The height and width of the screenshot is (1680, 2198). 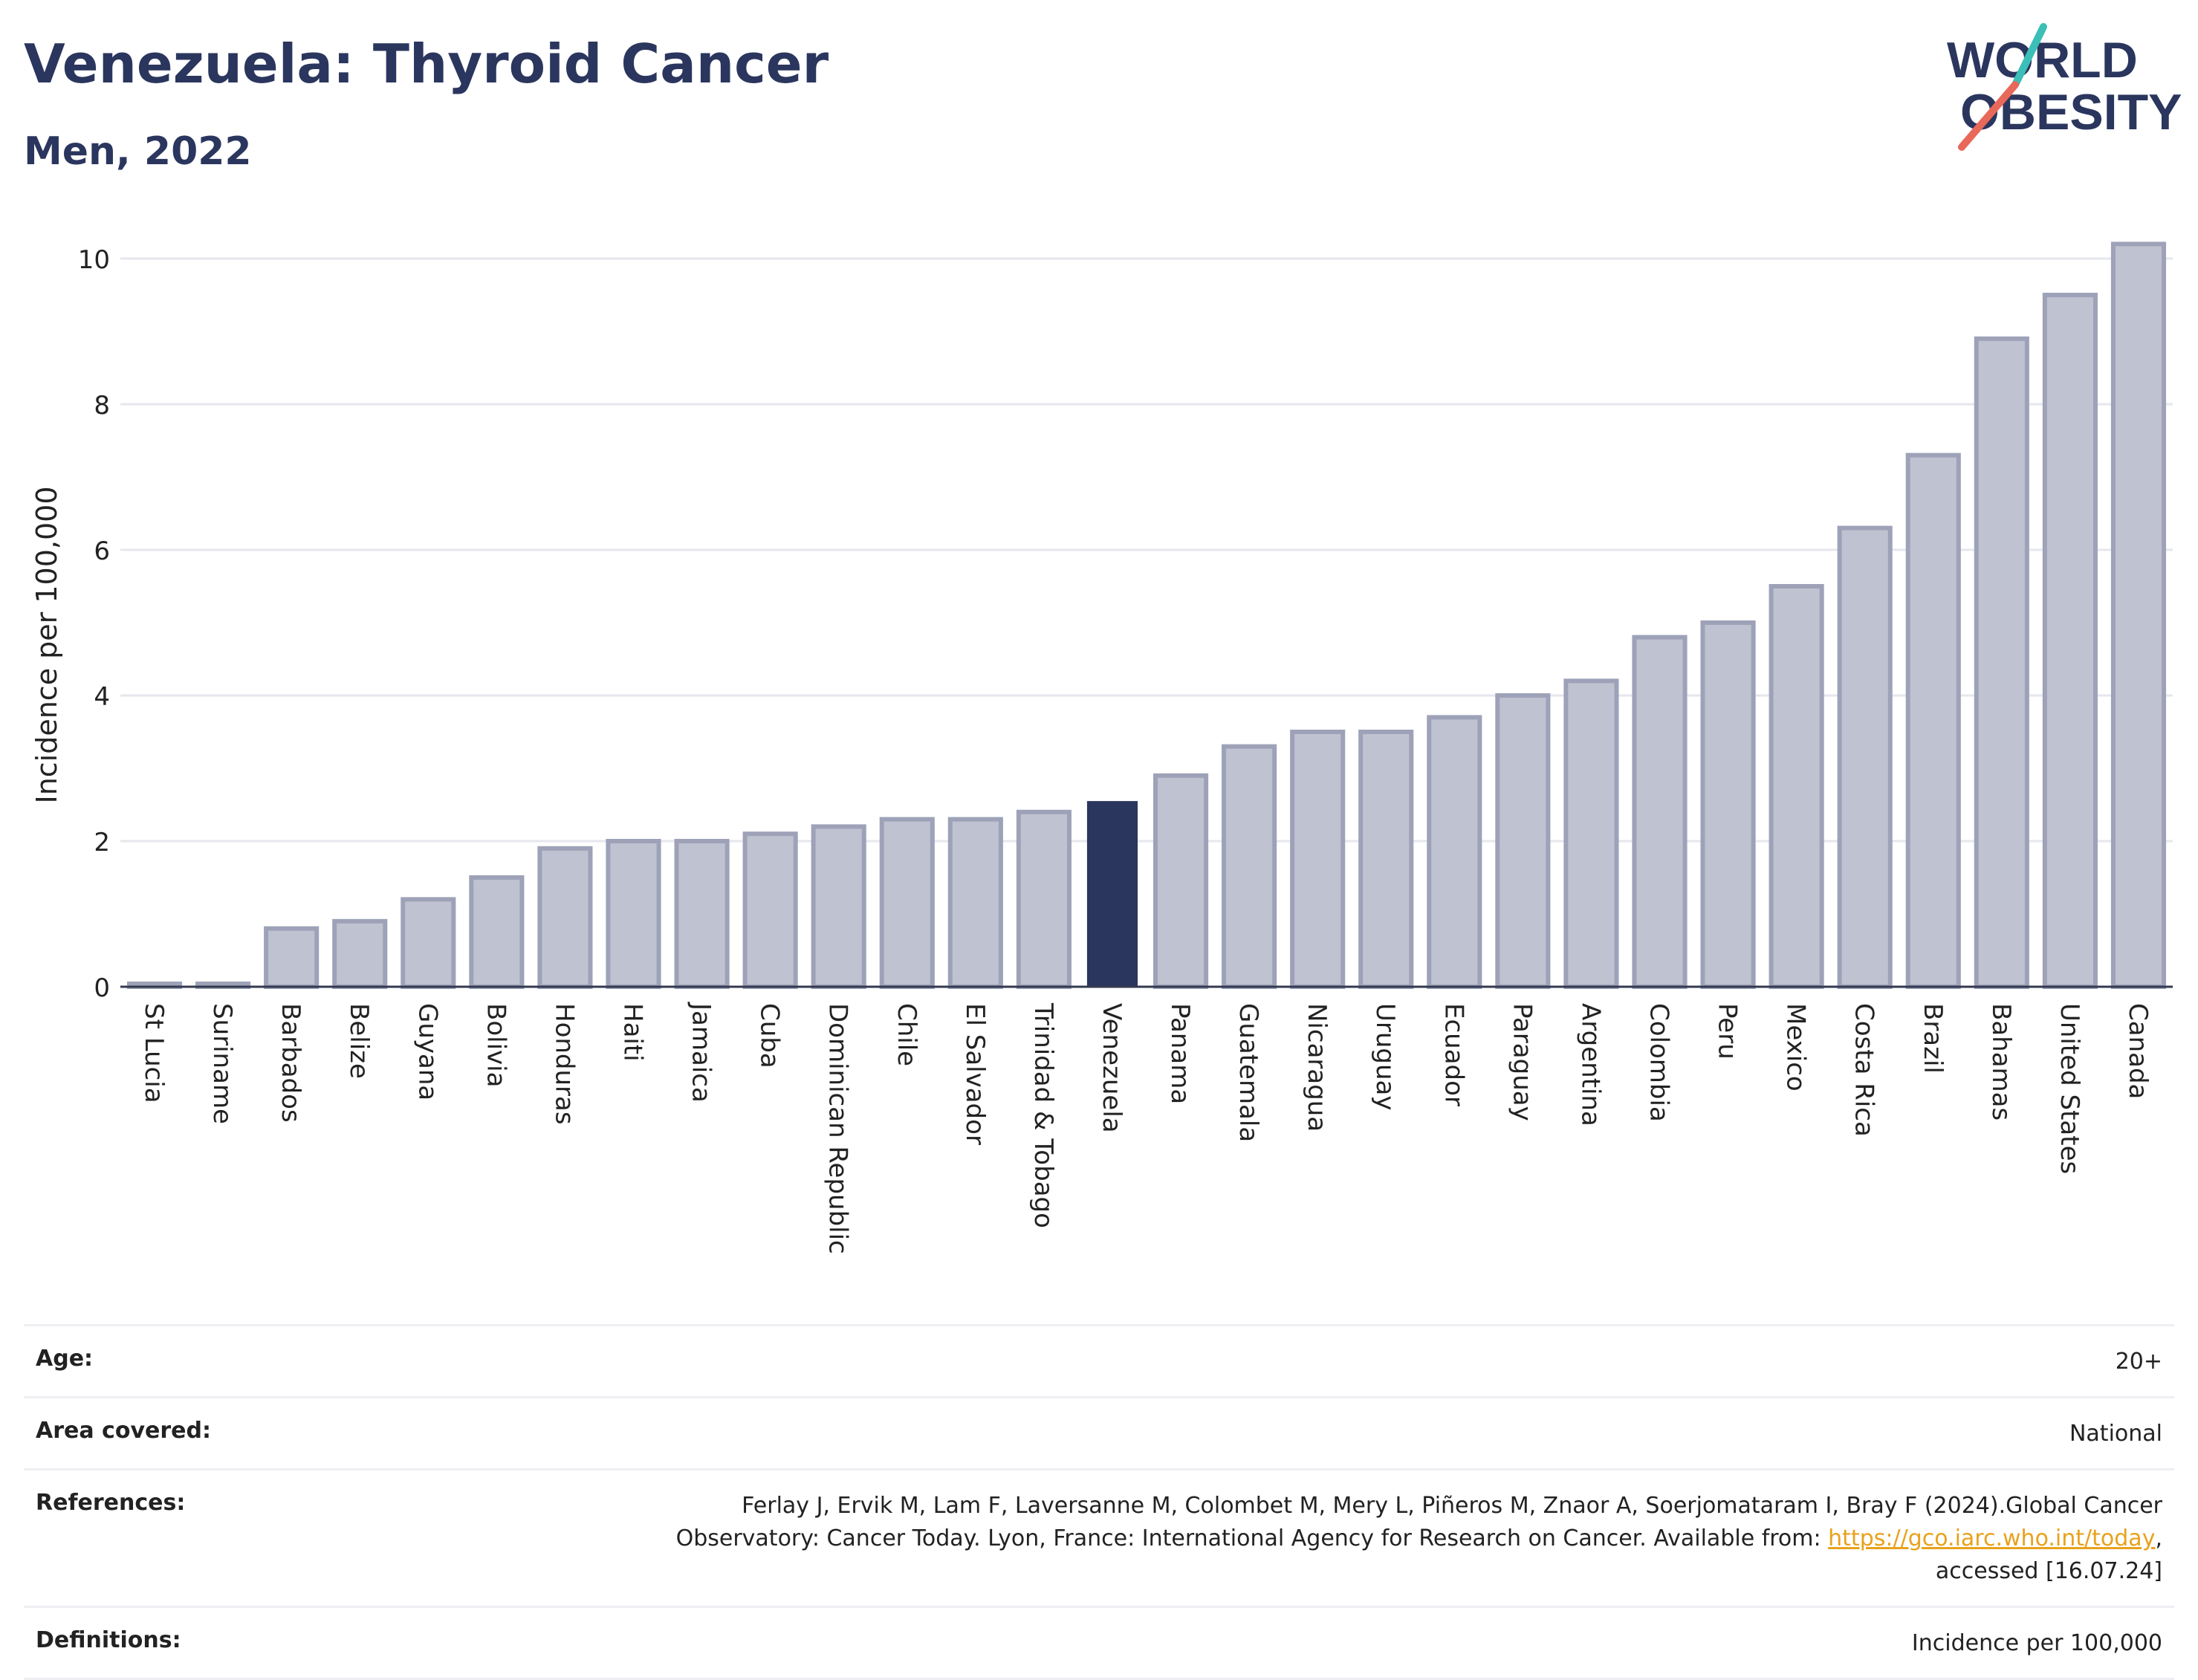 What do you see at coordinates (1317, 1068) in the screenshot?
I see `x-tick-label: Nicaragua` at bounding box center [1317, 1068].